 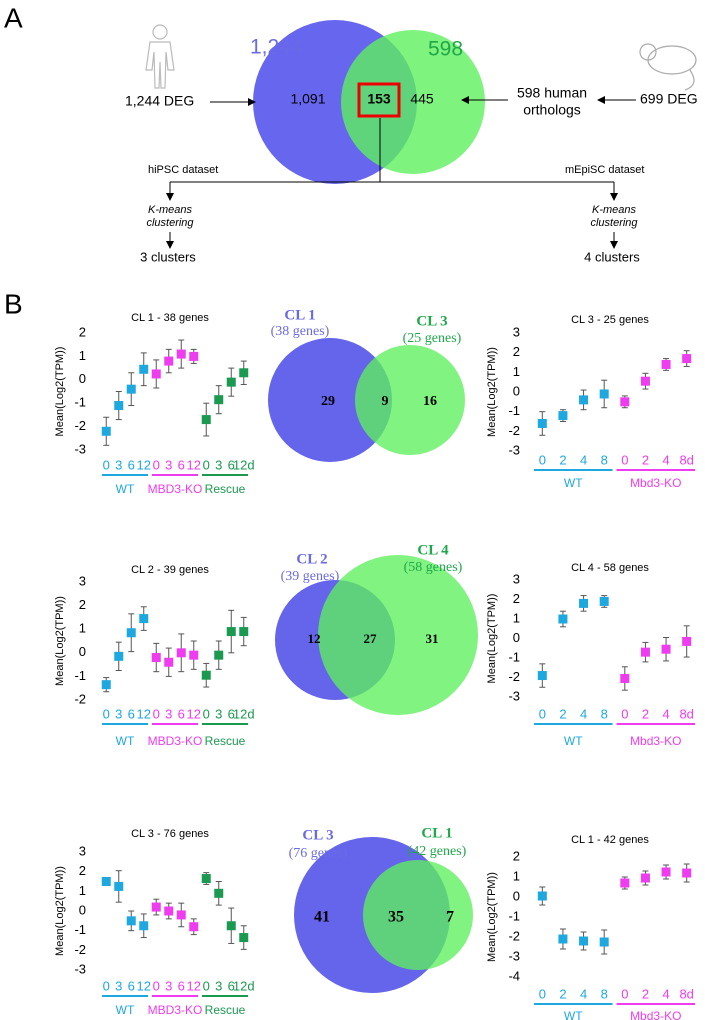 I want to click on right-input: 598 human, so click(x=552, y=93).